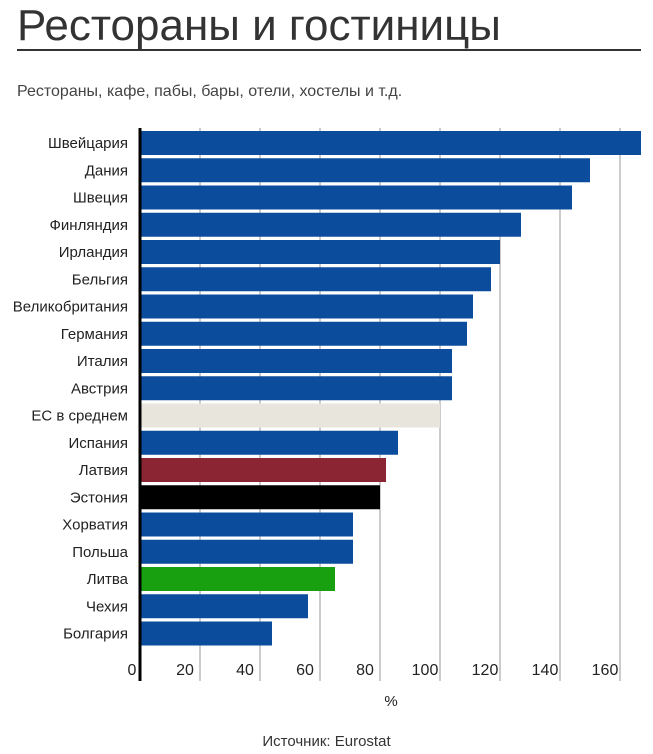 The image size is (653, 754). What do you see at coordinates (326, 741) in the screenshot?
I see `source-note: Источник: Eurostat` at bounding box center [326, 741].